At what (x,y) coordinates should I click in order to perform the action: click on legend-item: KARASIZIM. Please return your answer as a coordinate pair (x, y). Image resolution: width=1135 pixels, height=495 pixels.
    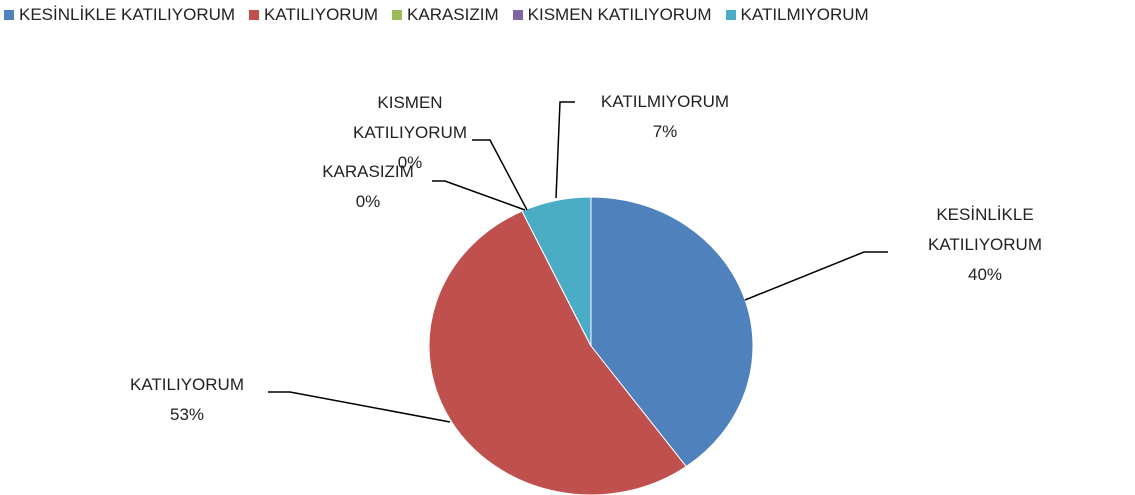
    Looking at the image, I should click on (445, 15).